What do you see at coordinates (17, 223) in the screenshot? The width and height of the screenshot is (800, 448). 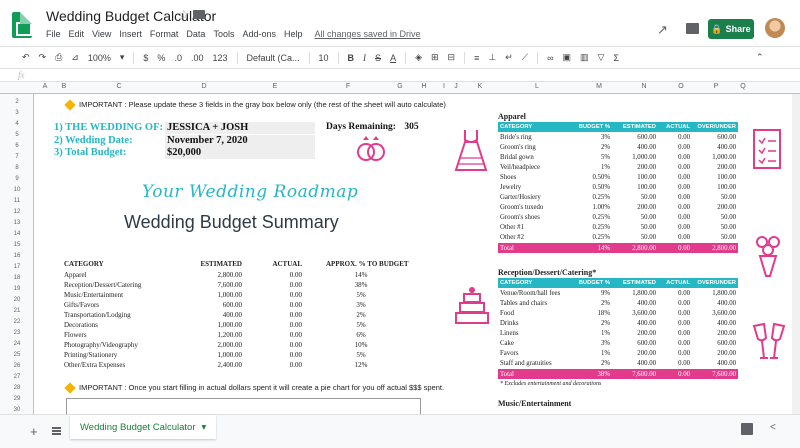 I see `row-number: 13` at bounding box center [17, 223].